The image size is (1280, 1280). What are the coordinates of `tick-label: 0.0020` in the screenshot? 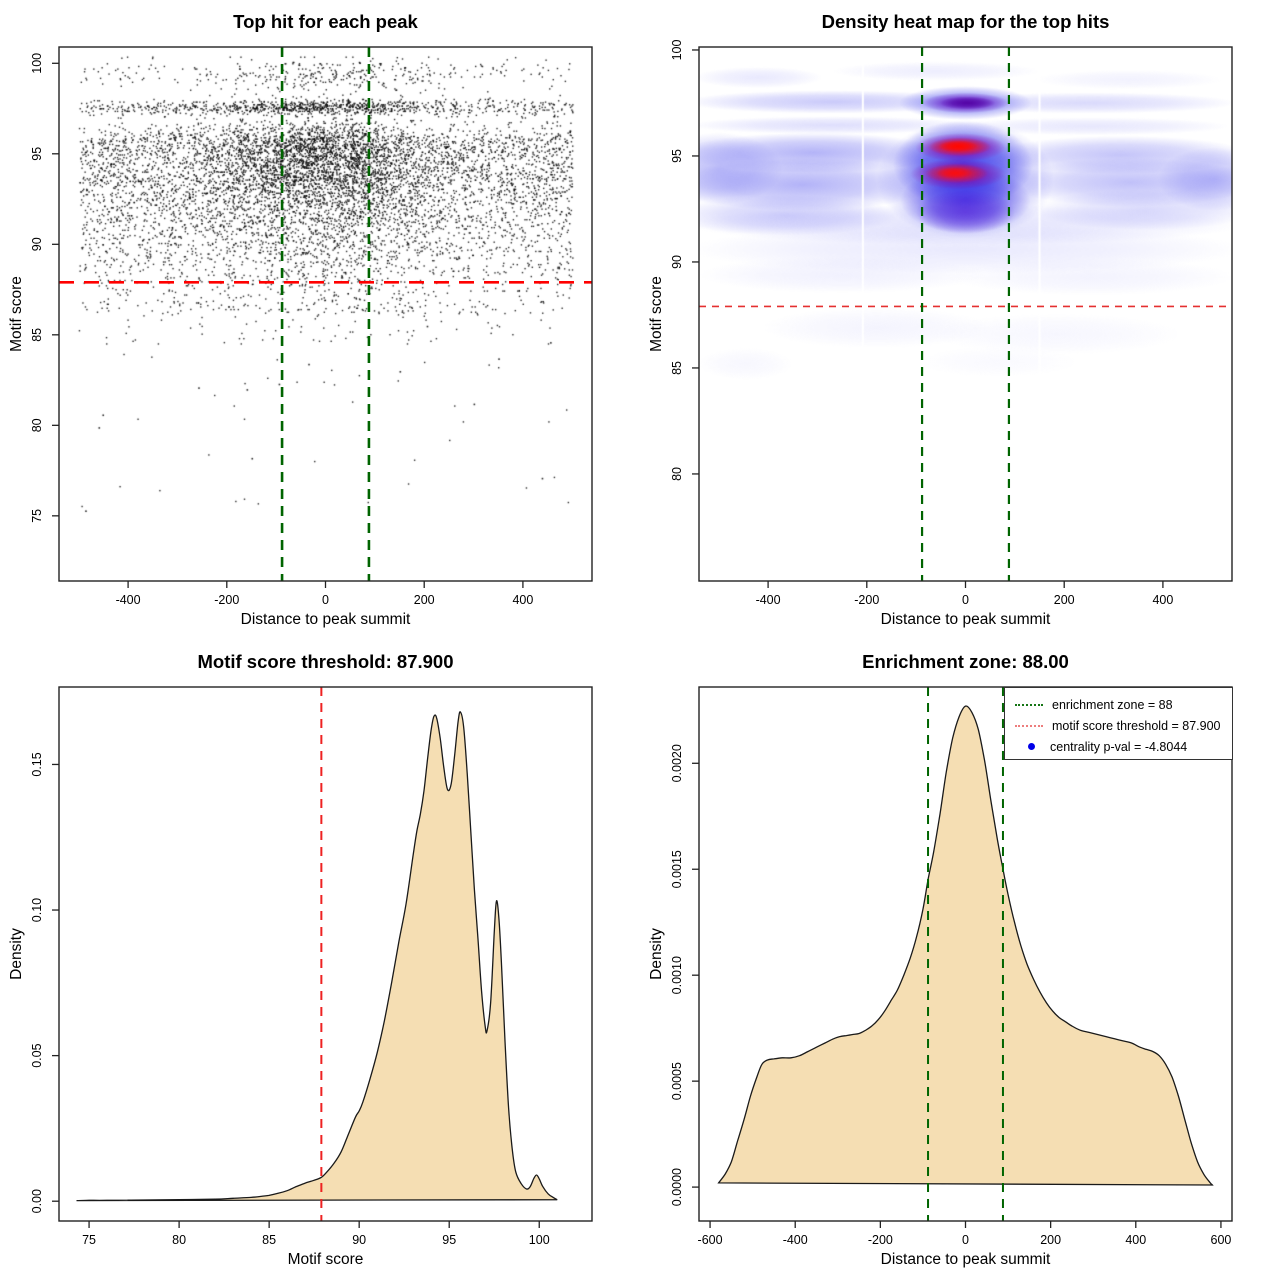 It's located at (677, 763).